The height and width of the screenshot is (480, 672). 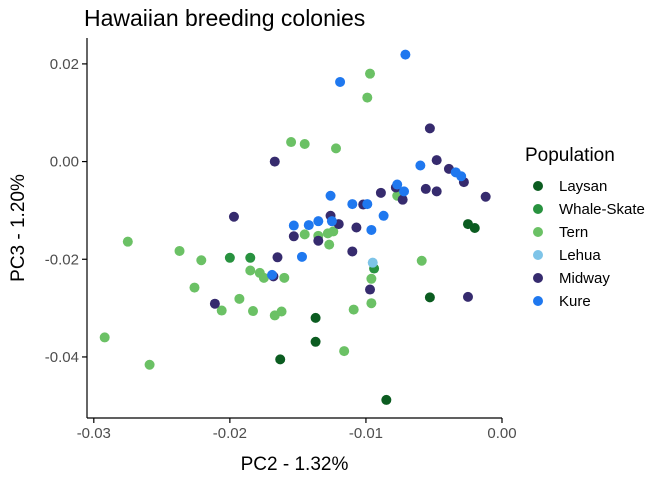 I want to click on y-tick-label: 0.02, so click(x=64, y=64).